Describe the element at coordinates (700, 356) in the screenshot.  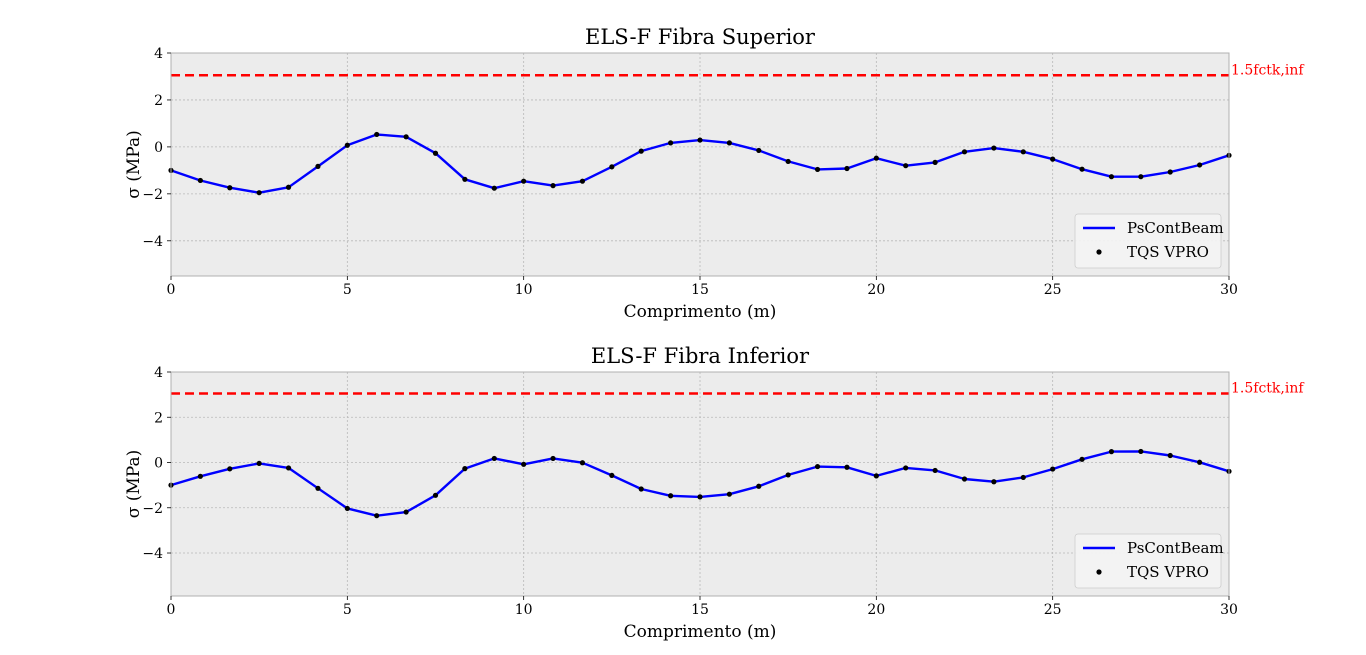
I see `chart-title-inferior: ELS-F Fibra Inferior` at that location.